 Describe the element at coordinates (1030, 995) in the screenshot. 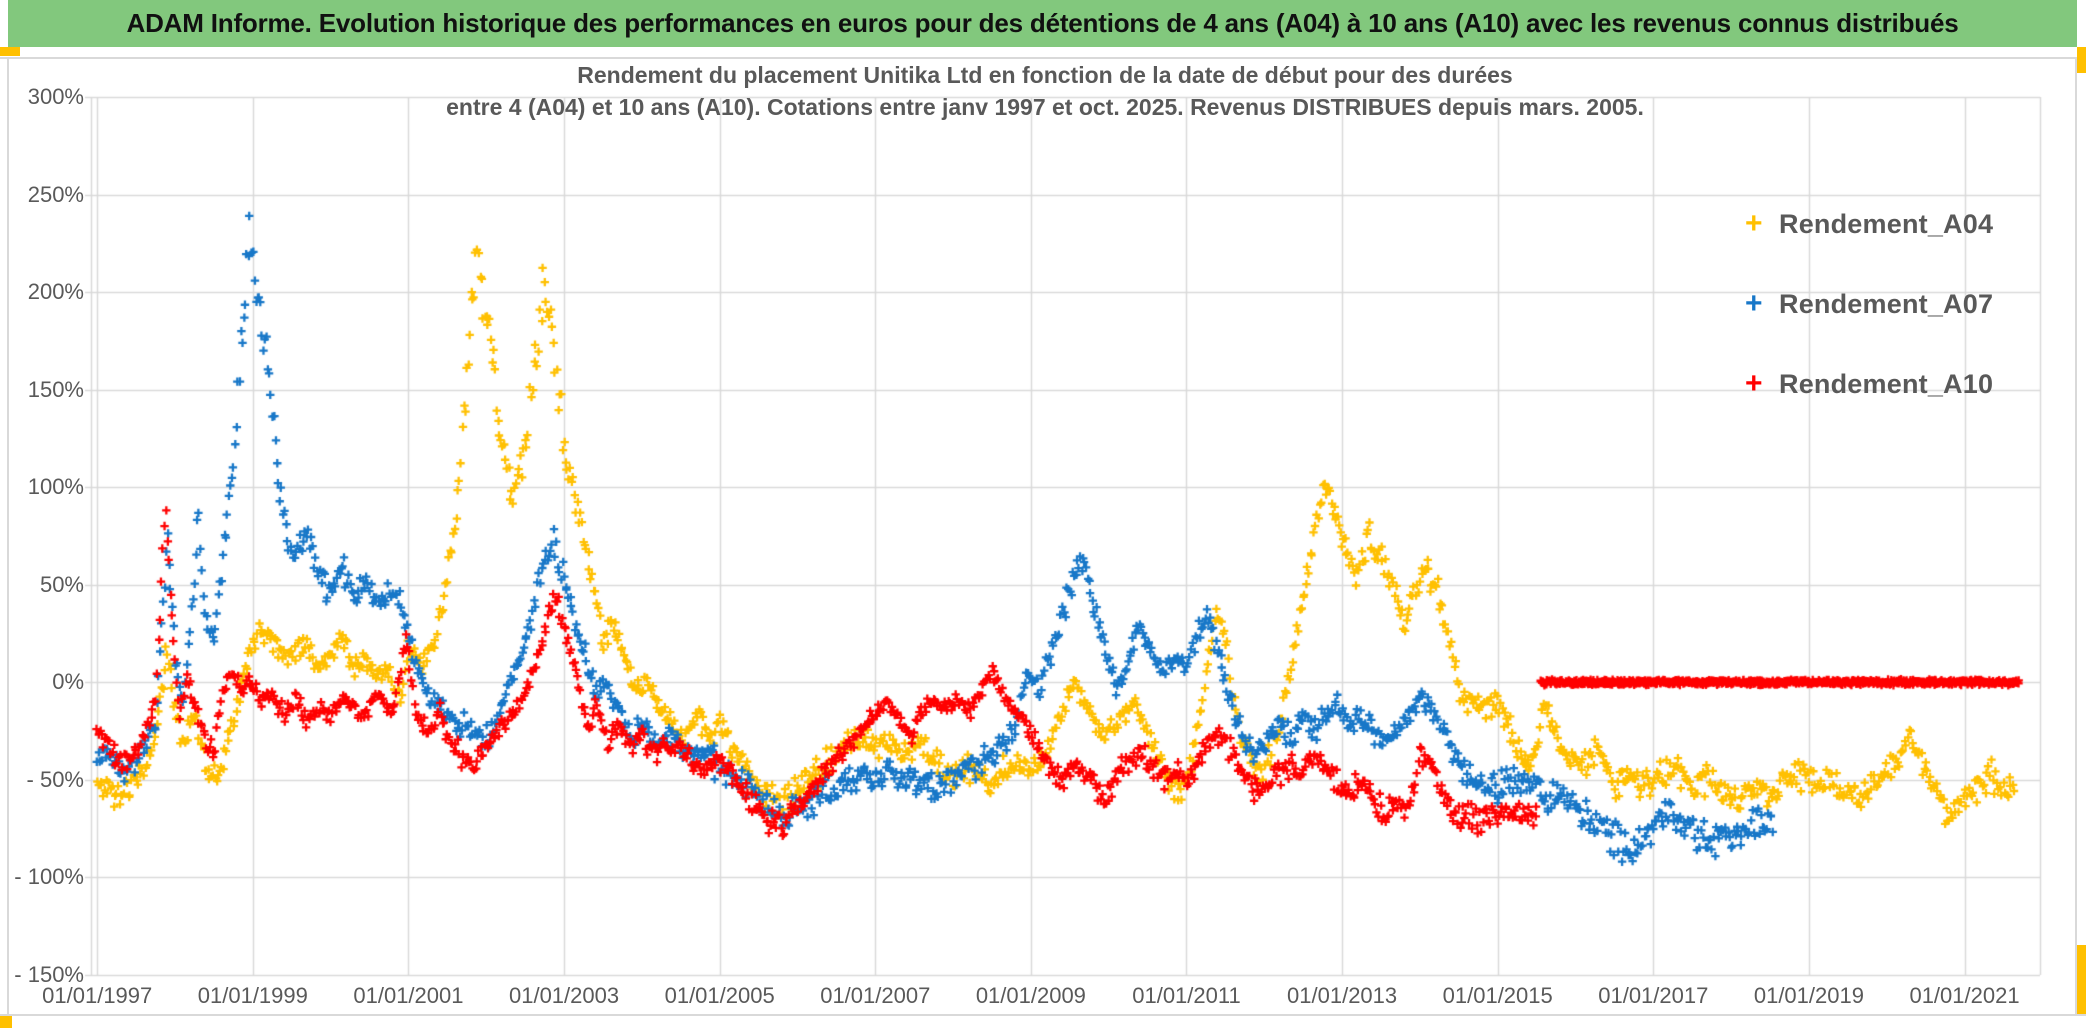

I see `x-tick-label: 01/01/2009` at that location.